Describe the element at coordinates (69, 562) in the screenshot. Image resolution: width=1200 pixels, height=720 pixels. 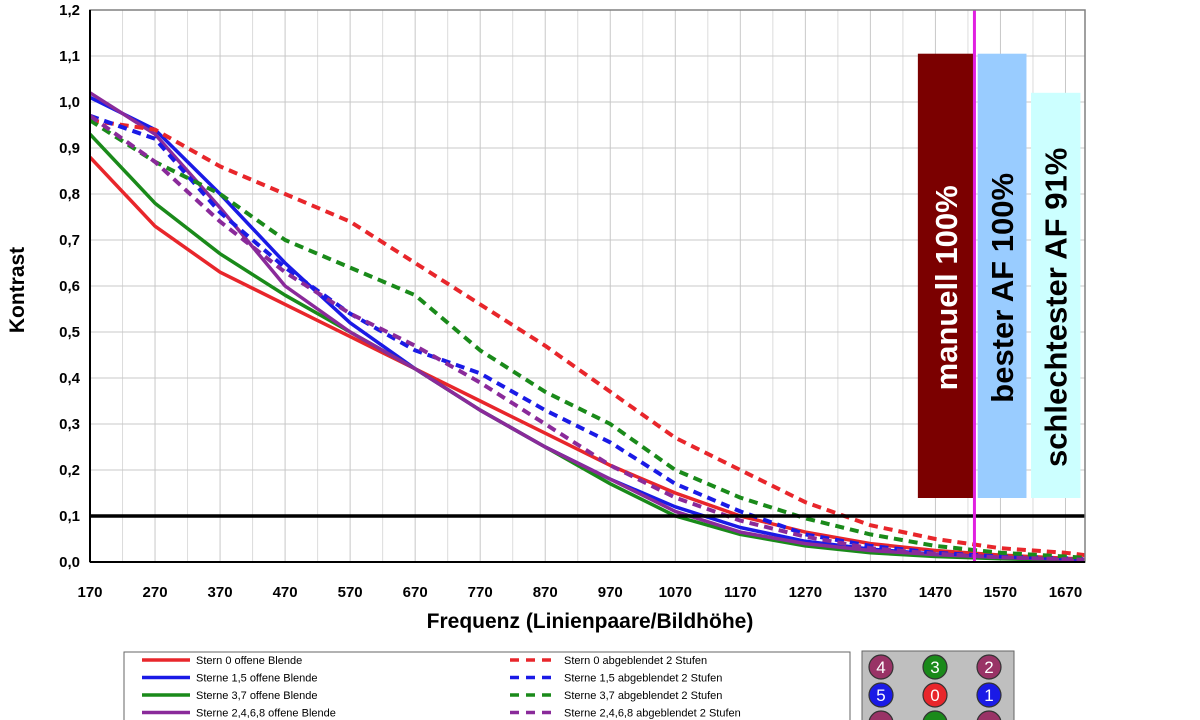
I see `y-tick-label: 0,0` at that location.